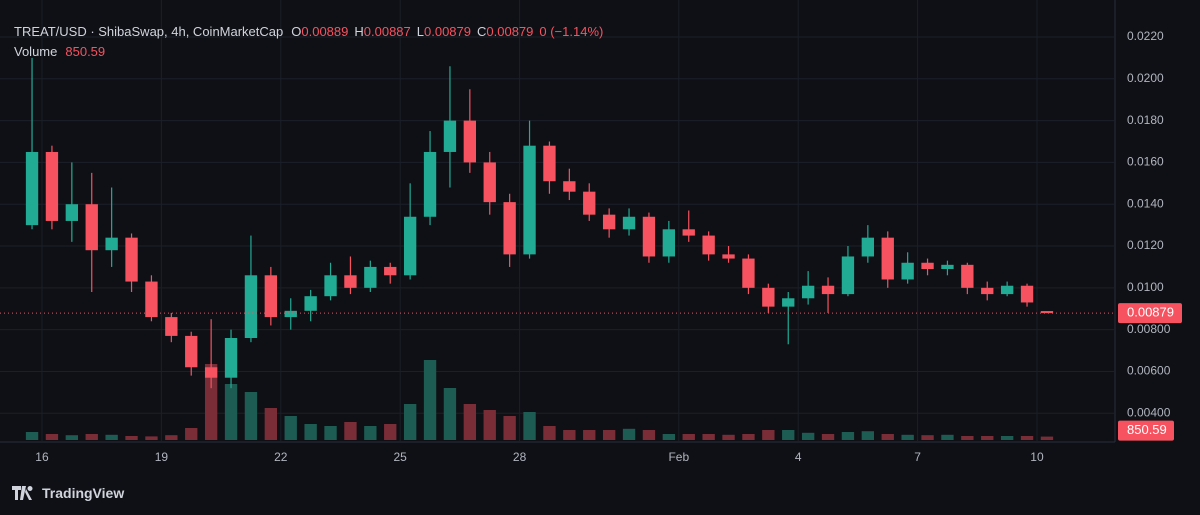 This screenshot has width=1200, height=515. What do you see at coordinates (281, 457) in the screenshot?
I see `x-tick-label: 22` at bounding box center [281, 457].